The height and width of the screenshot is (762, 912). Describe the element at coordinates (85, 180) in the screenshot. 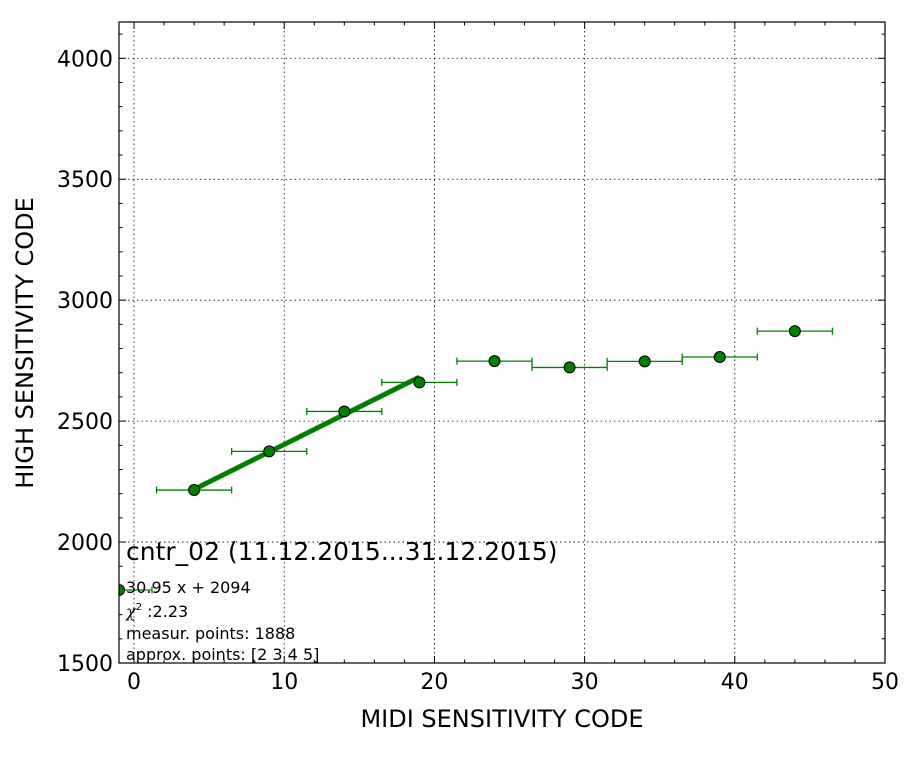

I see `y-tick-label: 3500` at that location.